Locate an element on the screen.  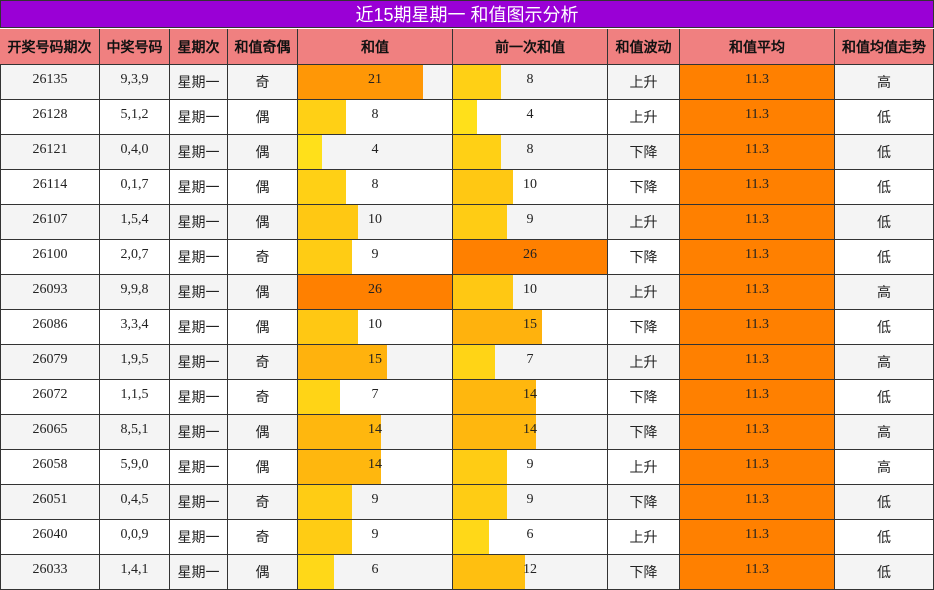
cell-text: 1,1,5 is located at coordinates (134, 394).